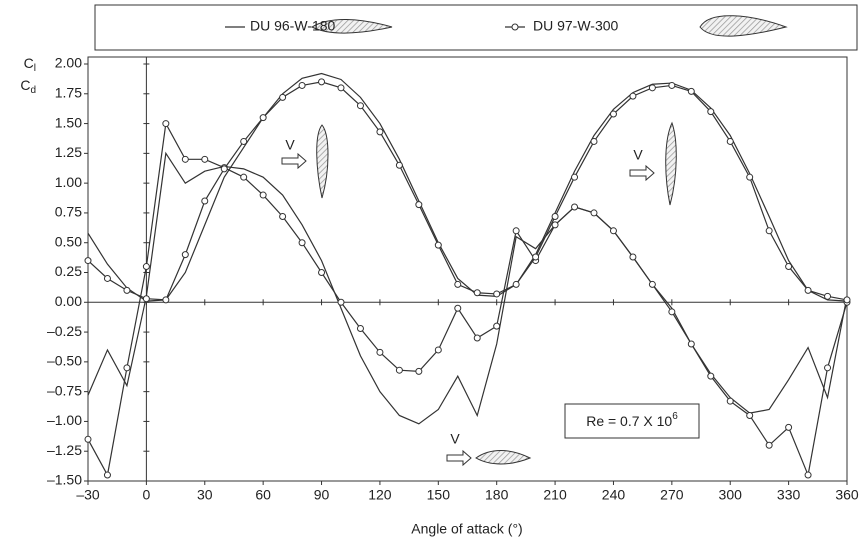 The width and height of the screenshot is (863, 543). What do you see at coordinates (68, 241) in the screenshot?
I see `y-tick-label: 0.50` at bounding box center [68, 241].